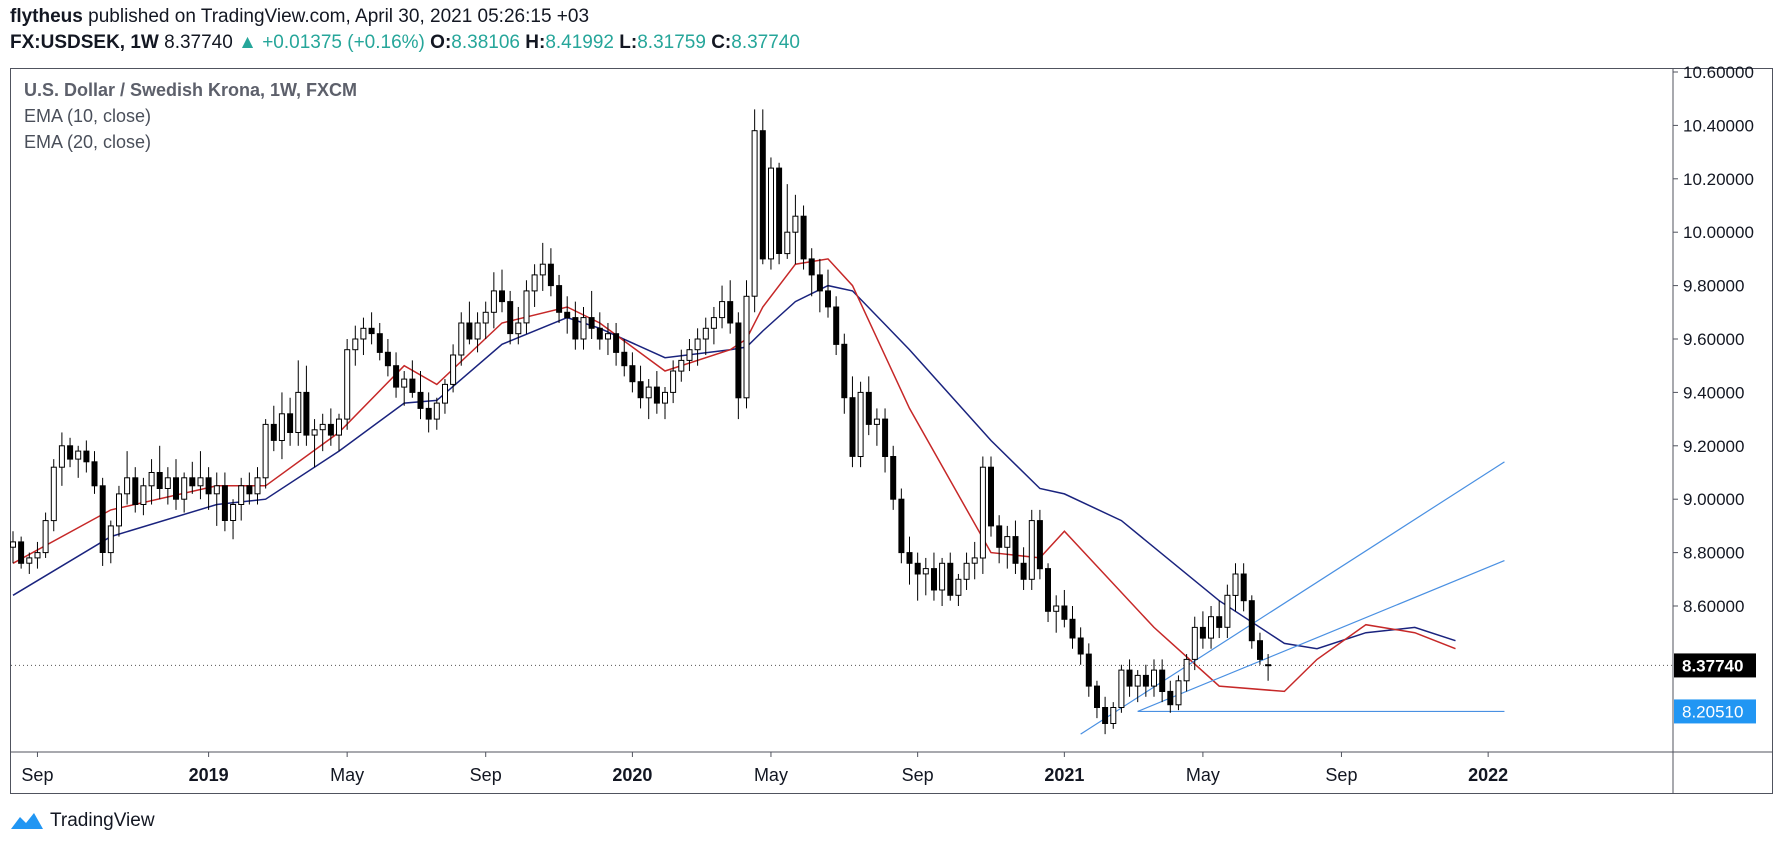  Describe the element at coordinates (1718, 125) in the screenshot. I see `y-tick-label: 10.40000` at that location.